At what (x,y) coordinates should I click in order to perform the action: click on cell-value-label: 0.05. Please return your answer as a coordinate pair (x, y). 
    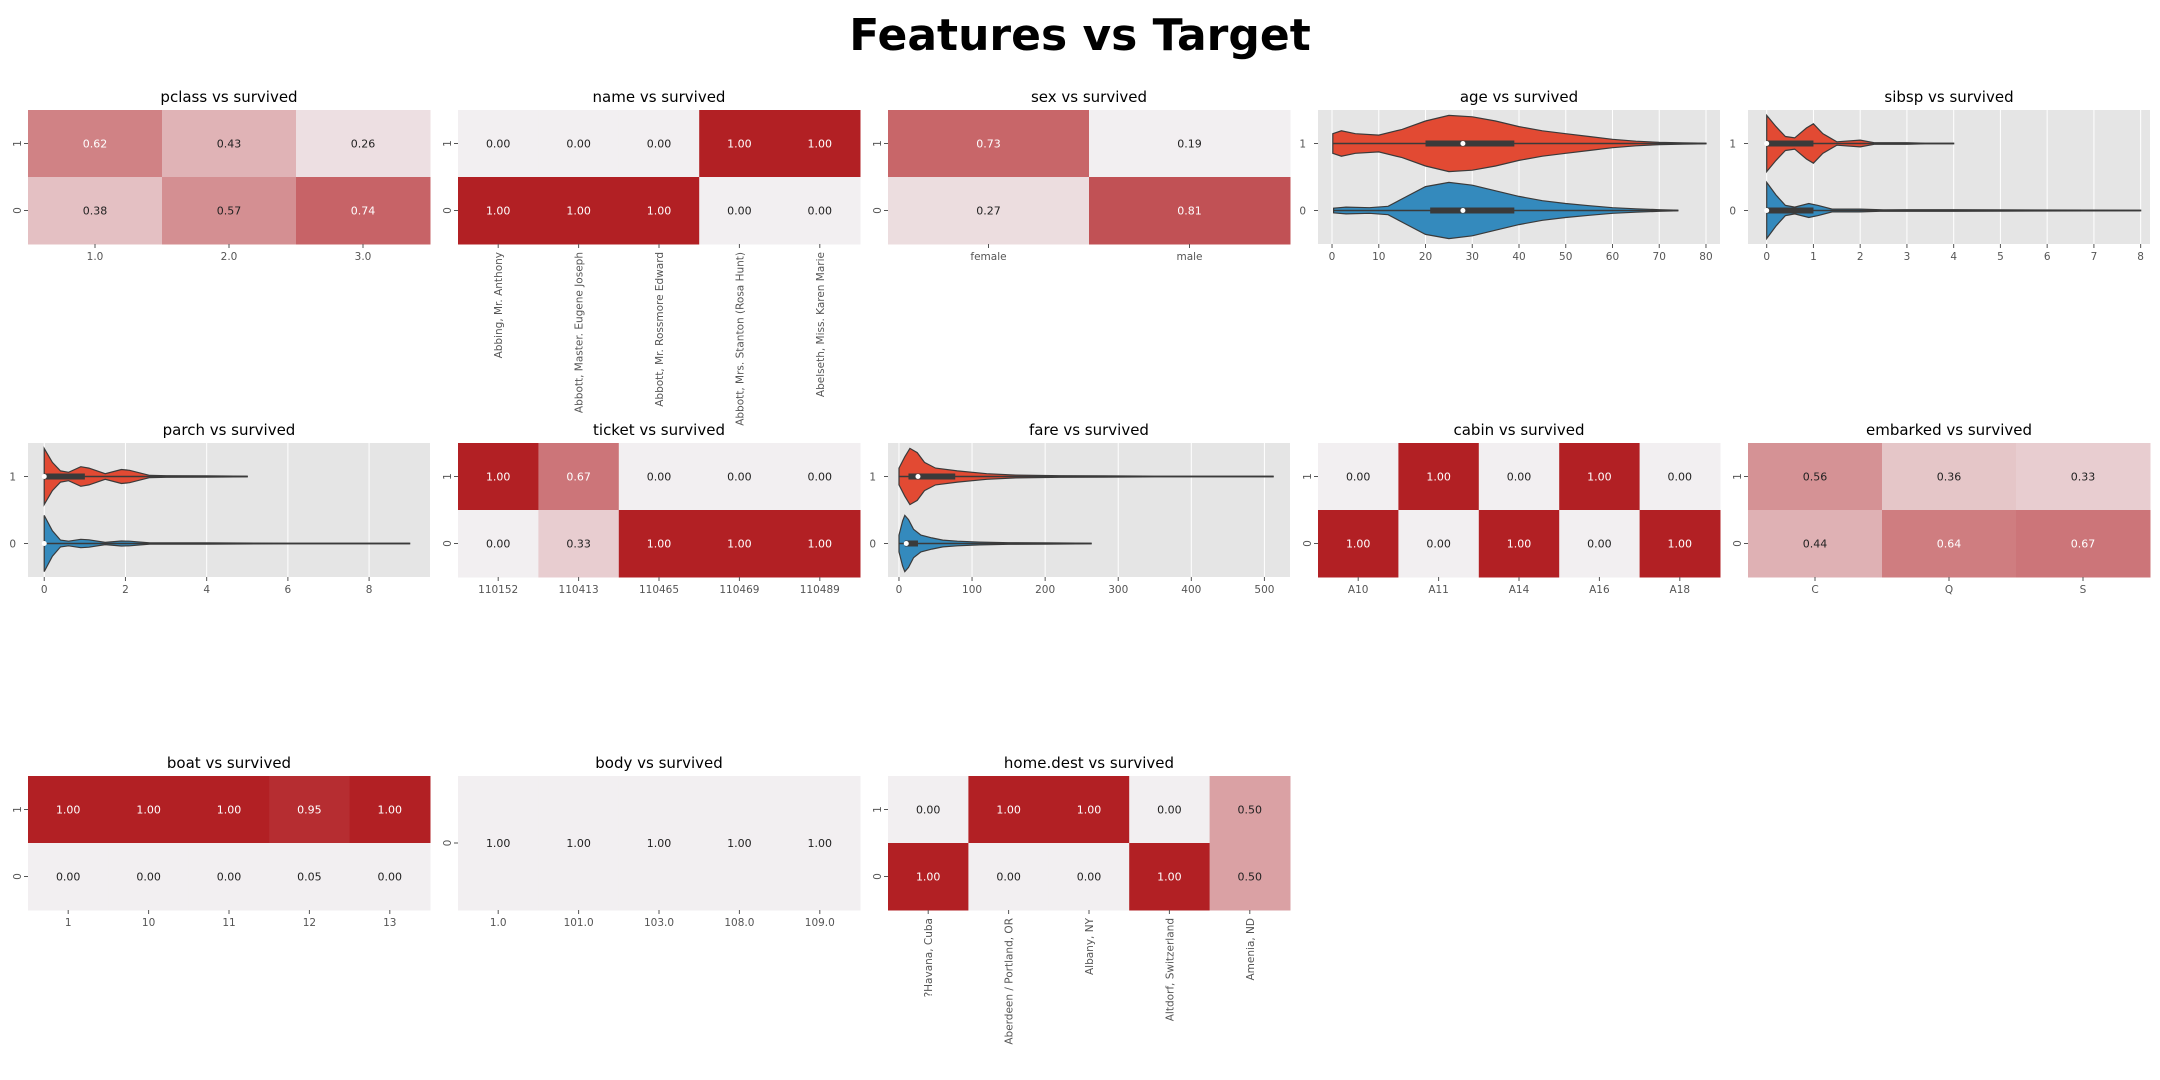
    Looking at the image, I should click on (309, 877).